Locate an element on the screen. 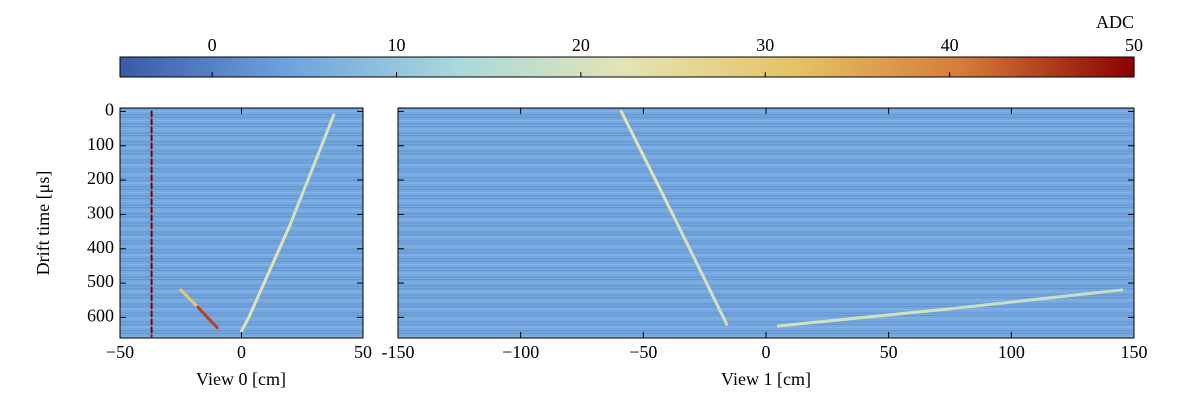 Image resolution: width=1194 pixels, height=394 pixels. y-tick-label: 600 is located at coordinates (100, 316).